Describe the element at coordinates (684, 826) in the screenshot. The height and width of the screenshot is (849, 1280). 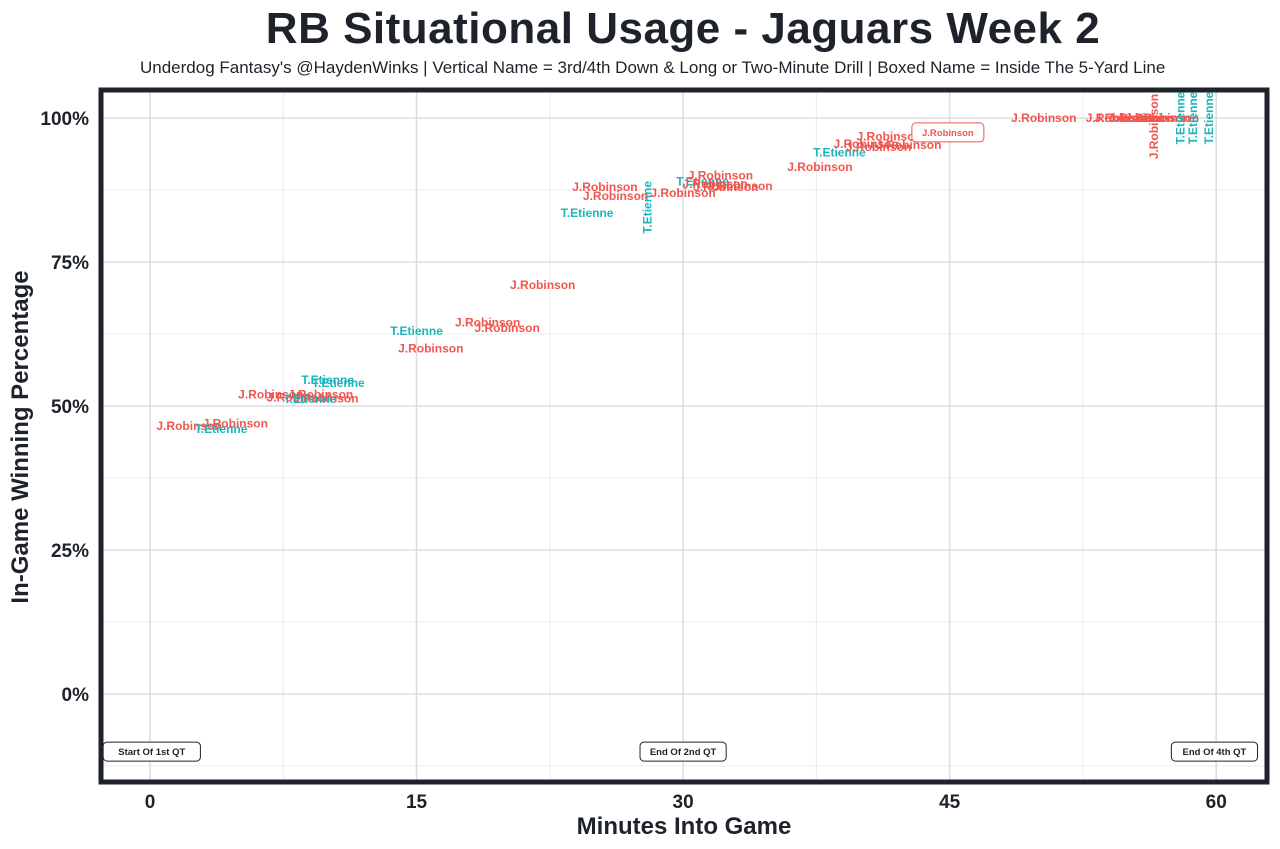
I see `x-axis-title: Minutes Into Game` at that location.